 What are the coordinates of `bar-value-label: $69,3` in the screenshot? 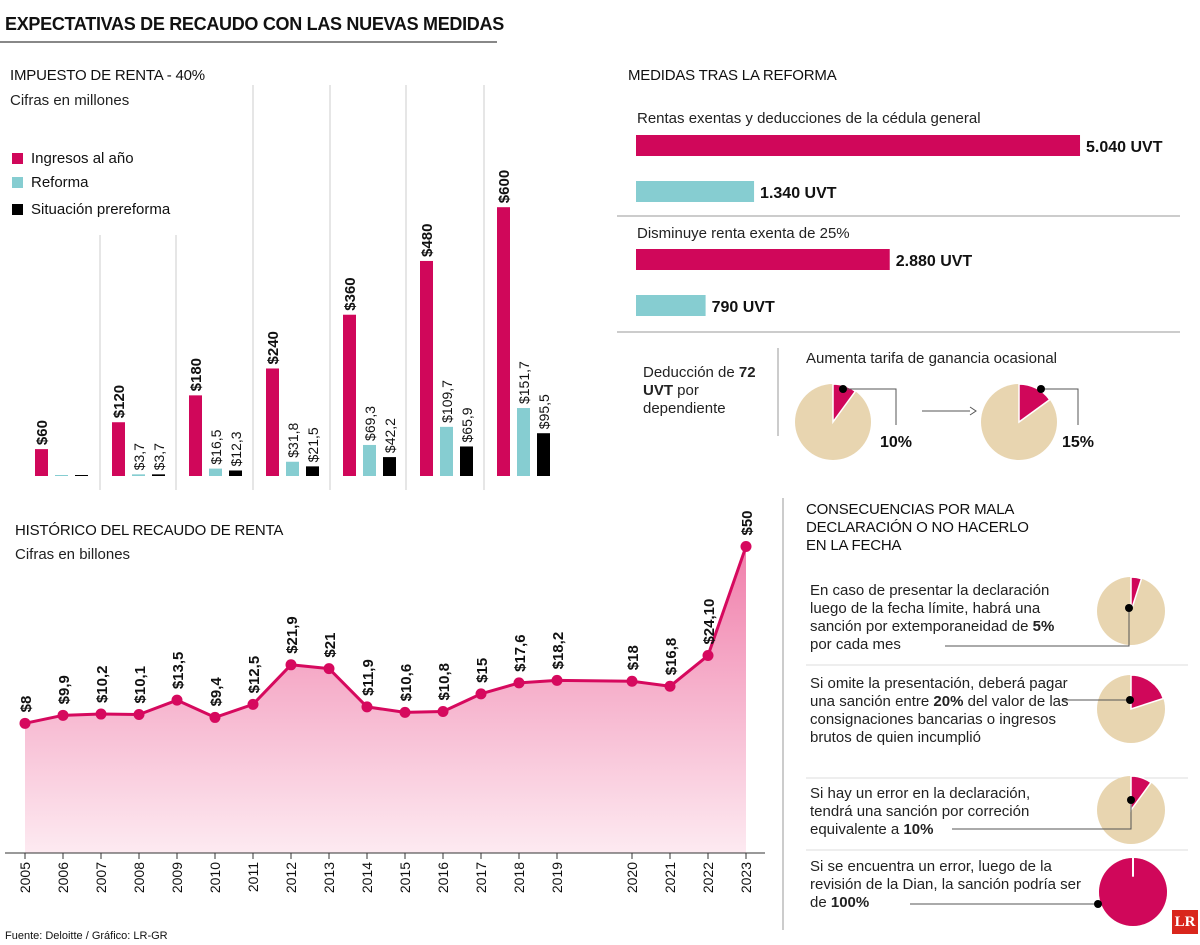 It's located at (370, 423).